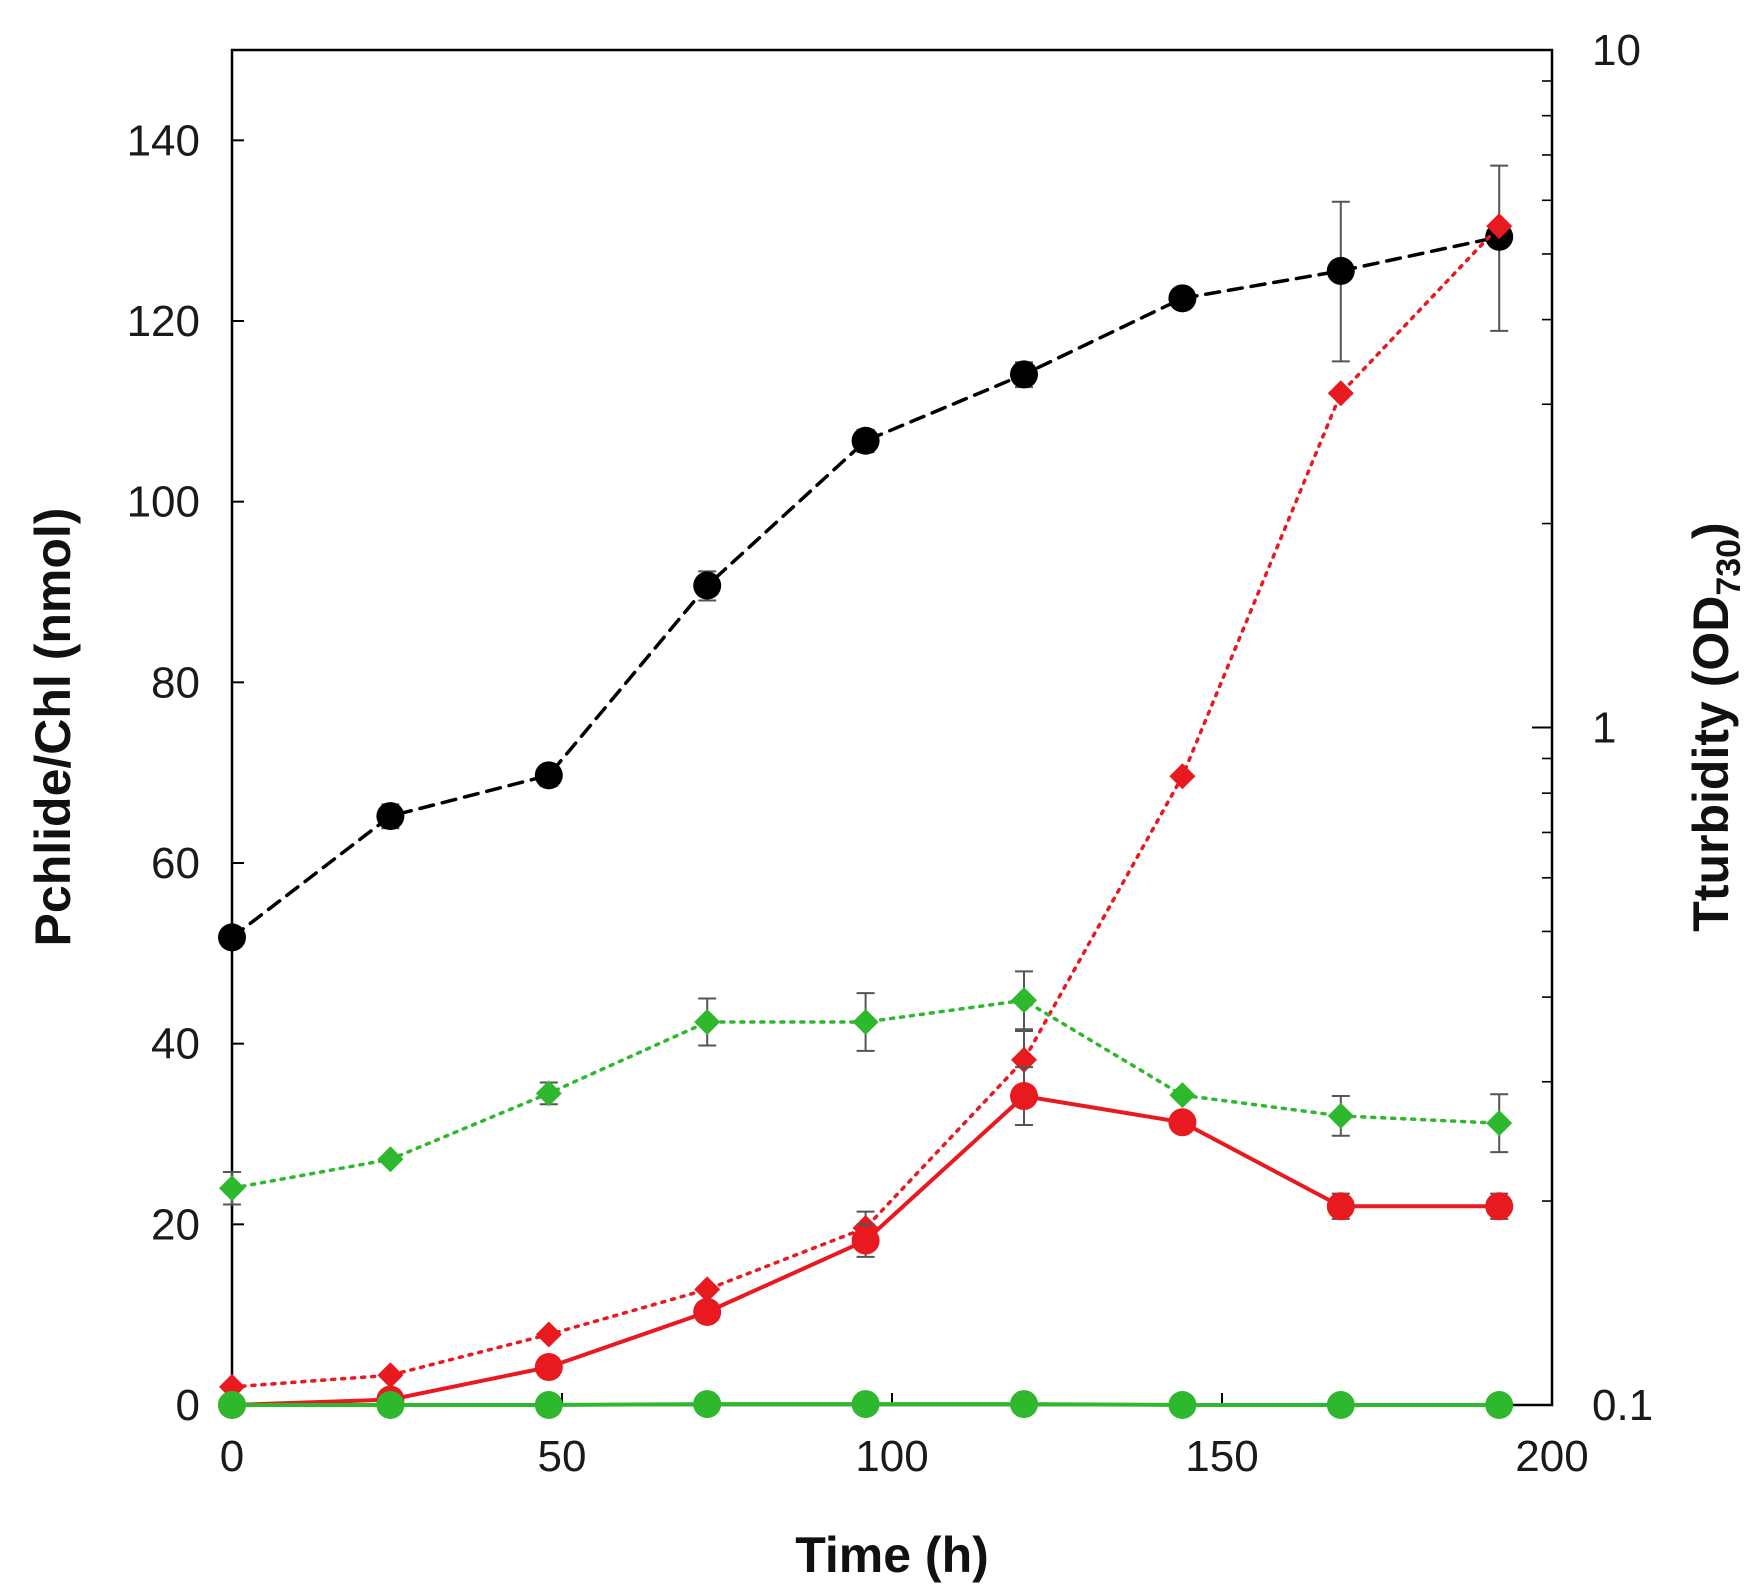 This screenshot has width=1749, height=1588. What do you see at coordinates (1551, 1456) in the screenshot?
I see `x-tick-label: 200` at bounding box center [1551, 1456].